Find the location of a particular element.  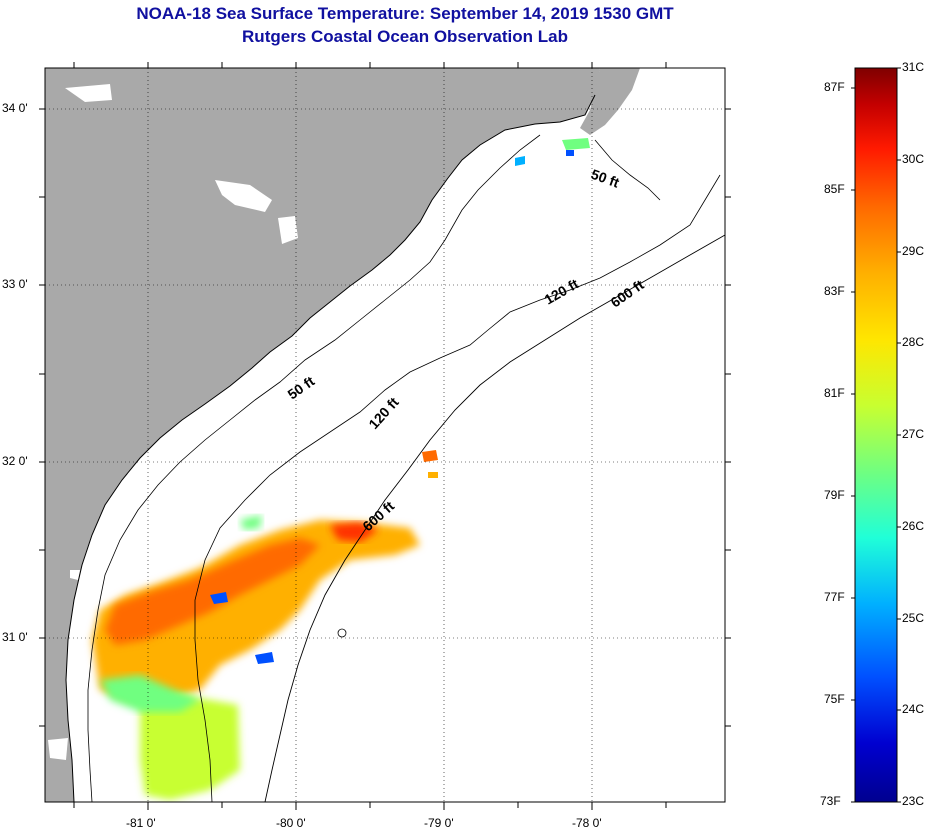

contour-50ft-north is located at coordinates (627, 170).